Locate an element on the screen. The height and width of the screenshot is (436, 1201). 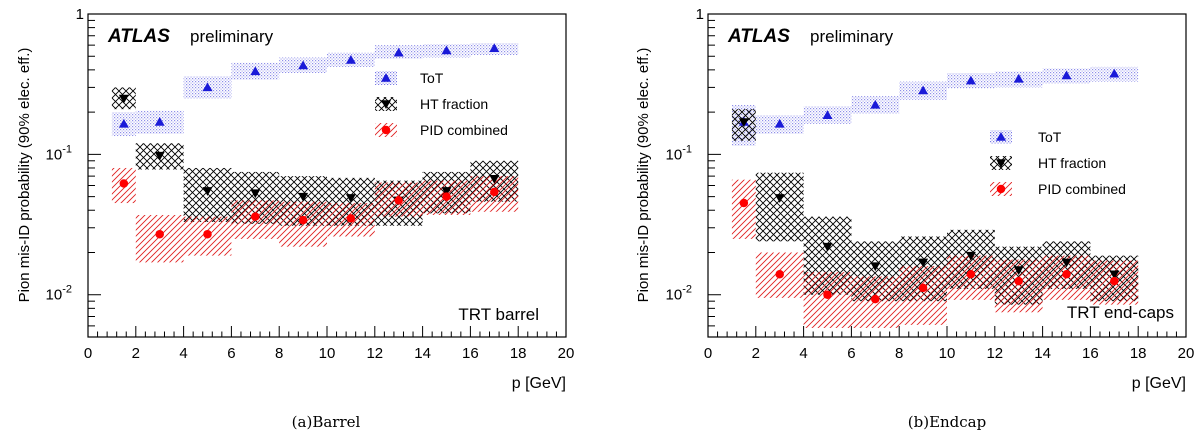
legend-label: HT fraction is located at coordinates (1072, 163).